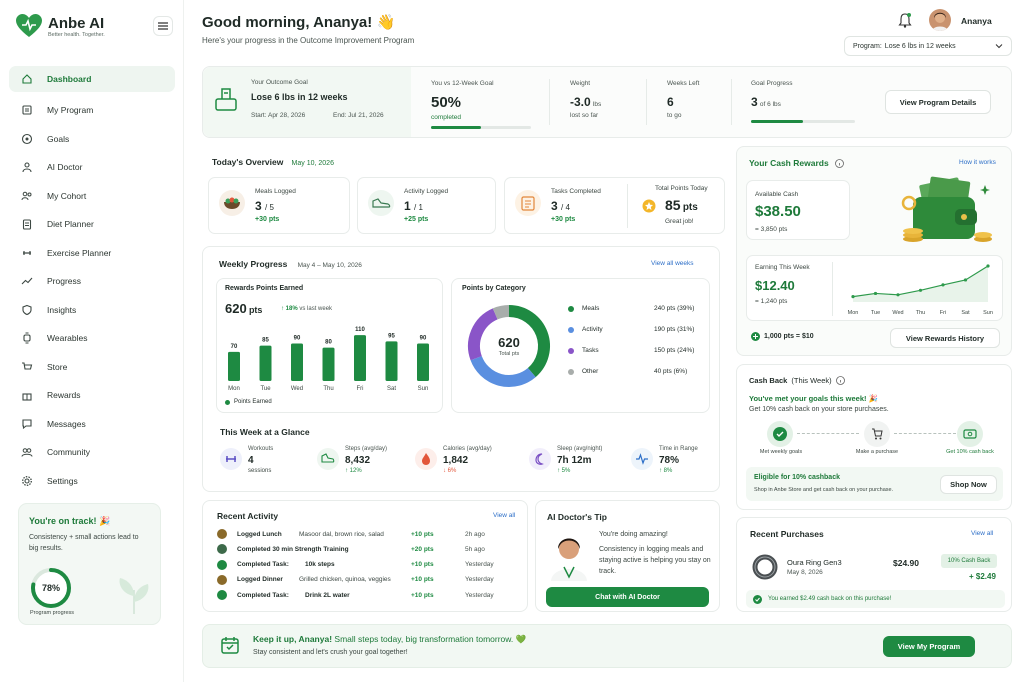  Describe the element at coordinates (920, 284) in the screenshot. I see `line-area` at that location.